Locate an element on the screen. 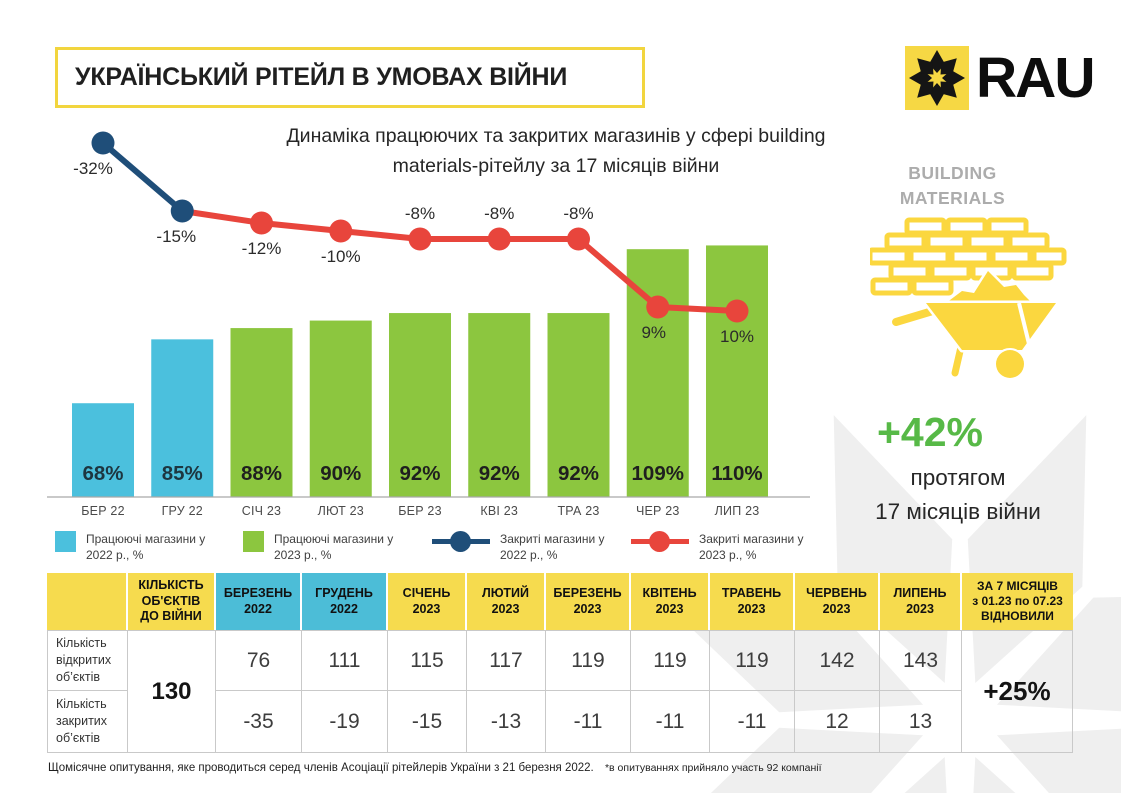 The width and height of the screenshot is (1121, 793). table-header-cell: БЕРЕЗЕНЬ 2022 is located at coordinates (259, 601).